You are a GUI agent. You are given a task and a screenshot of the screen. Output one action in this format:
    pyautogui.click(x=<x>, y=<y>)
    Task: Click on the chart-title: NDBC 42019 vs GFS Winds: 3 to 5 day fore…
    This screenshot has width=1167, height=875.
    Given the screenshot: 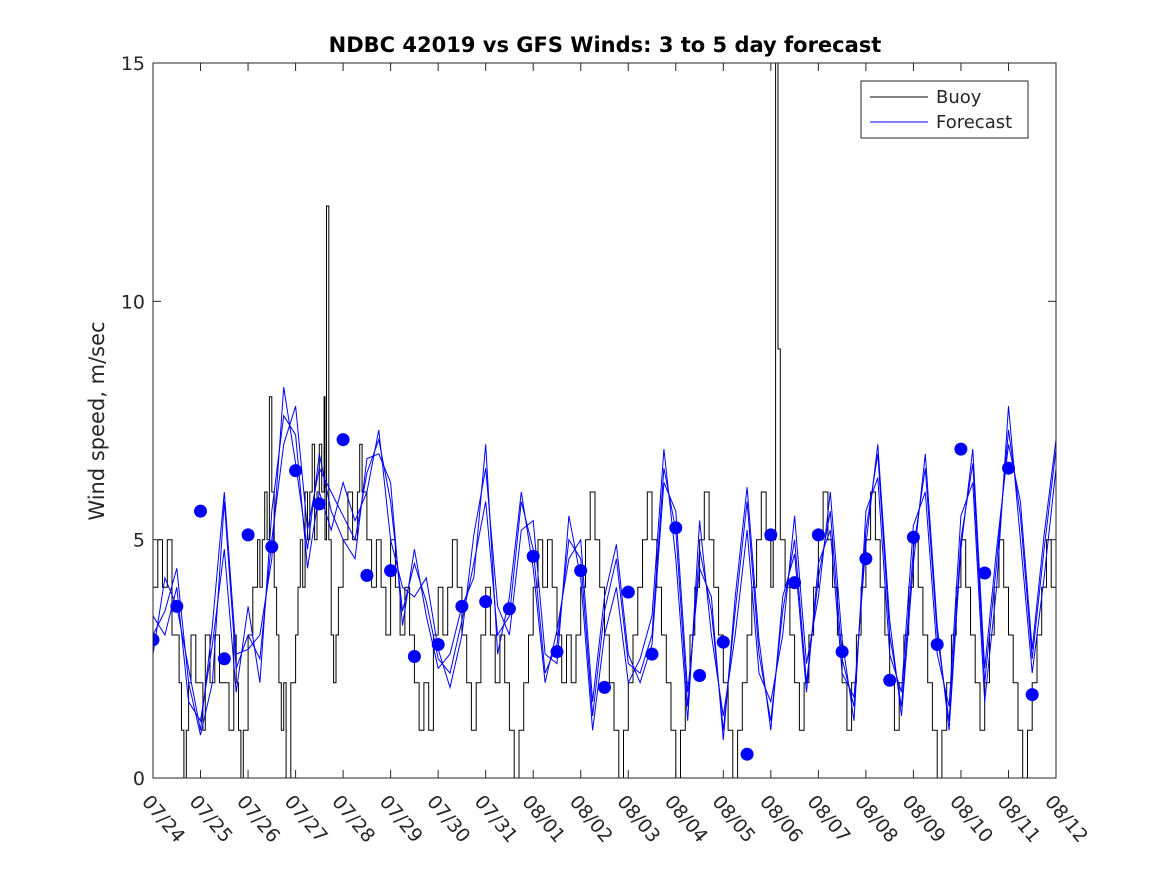 What is the action you would take?
    pyautogui.click(x=605, y=45)
    